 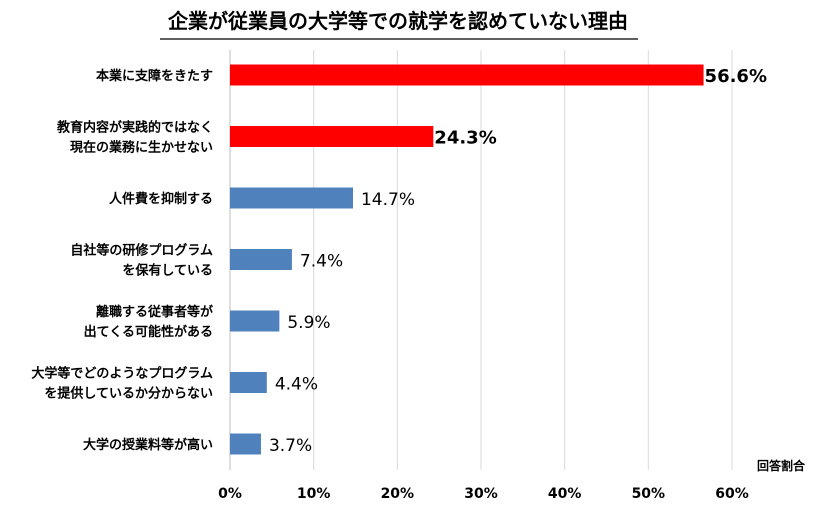 I want to click on x-axis-label: 回答割合, so click(x=781, y=465).